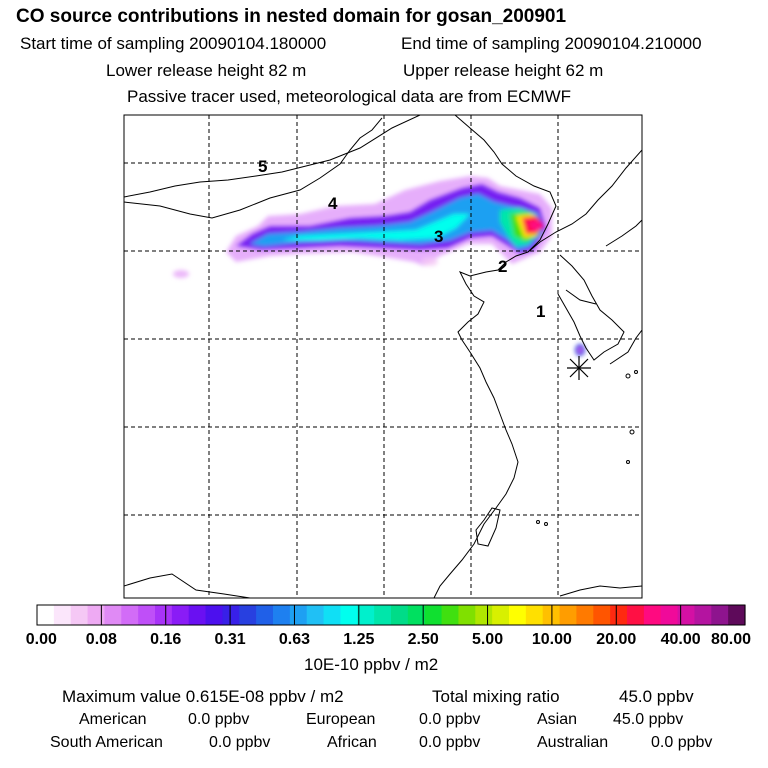  I want to click on colorbar-tick-label: 5.00, so click(487, 639).